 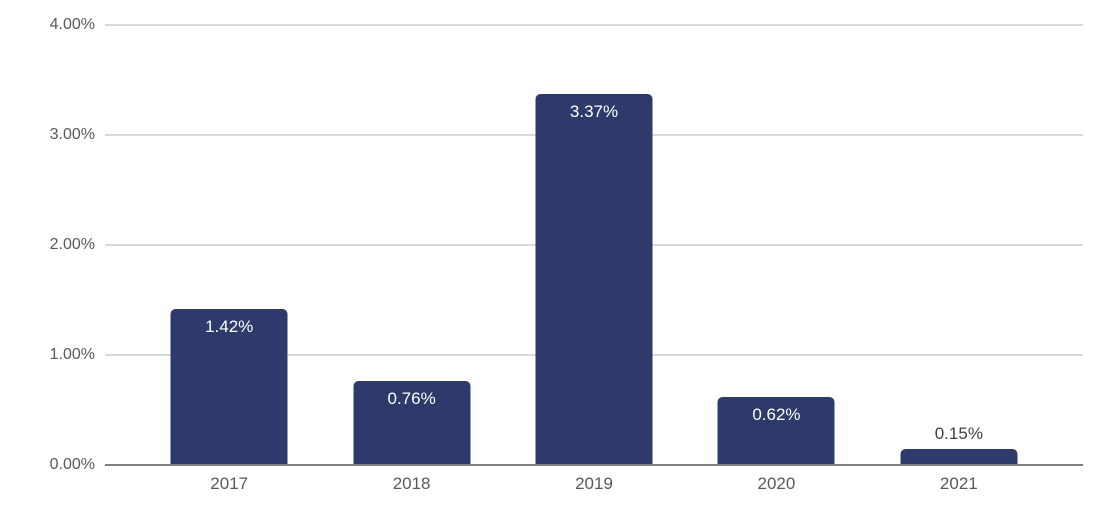 I want to click on bar-slot: 0.62%, so click(x=776, y=245).